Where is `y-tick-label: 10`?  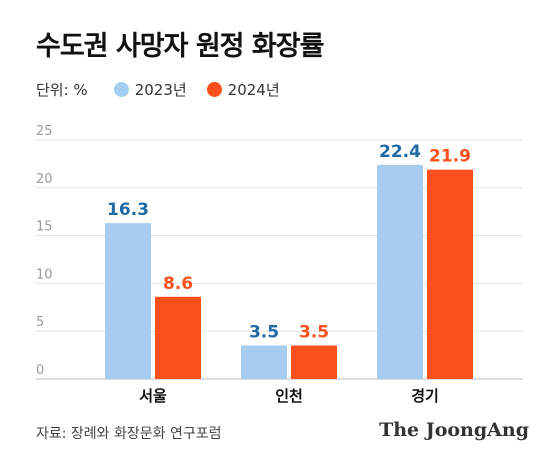
y-tick-label: 10 is located at coordinates (44, 274).